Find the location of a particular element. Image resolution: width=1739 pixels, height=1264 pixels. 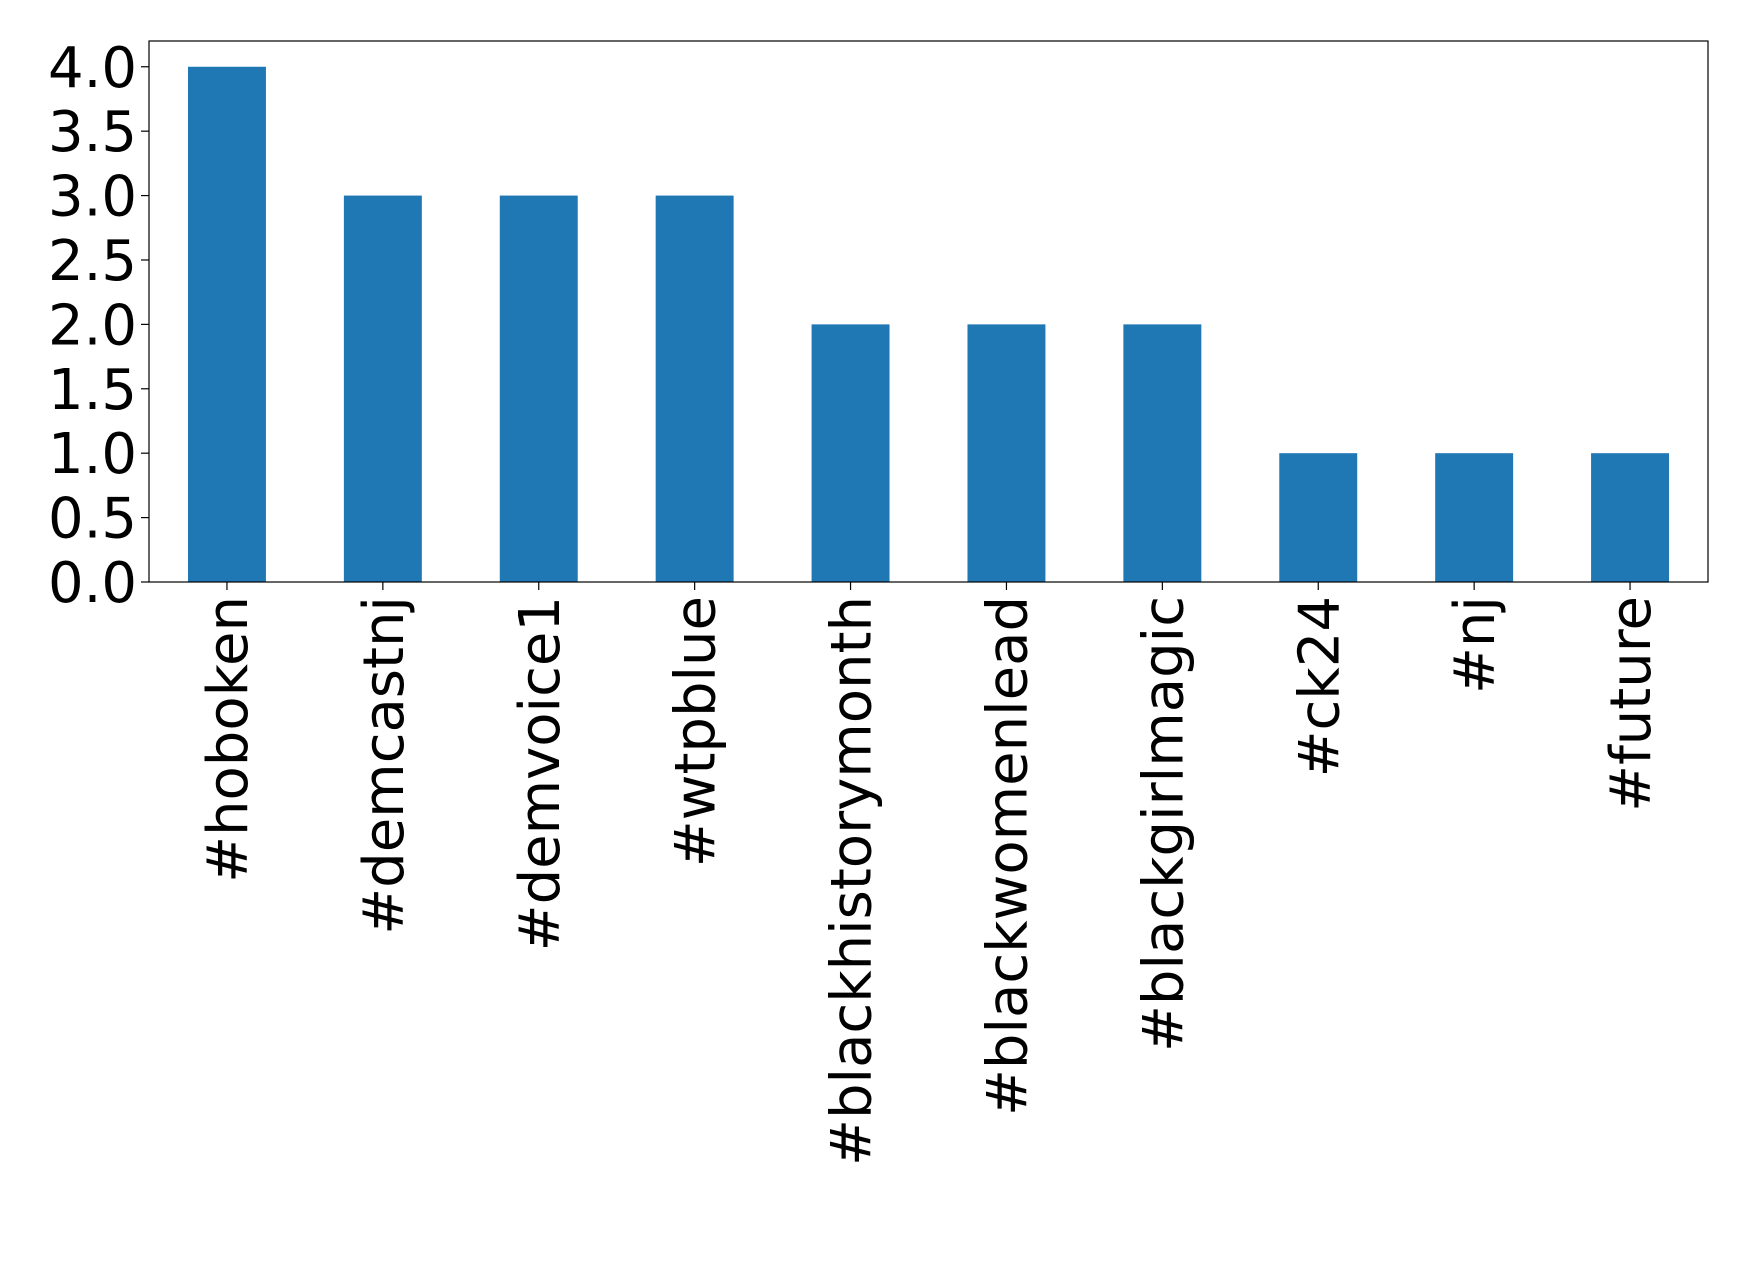

y-tick-label: 2.0 is located at coordinates (92, 325).